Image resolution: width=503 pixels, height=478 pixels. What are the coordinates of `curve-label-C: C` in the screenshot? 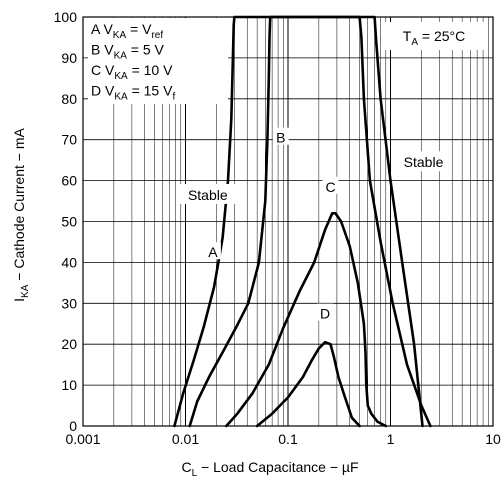 It's located at (330, 187).